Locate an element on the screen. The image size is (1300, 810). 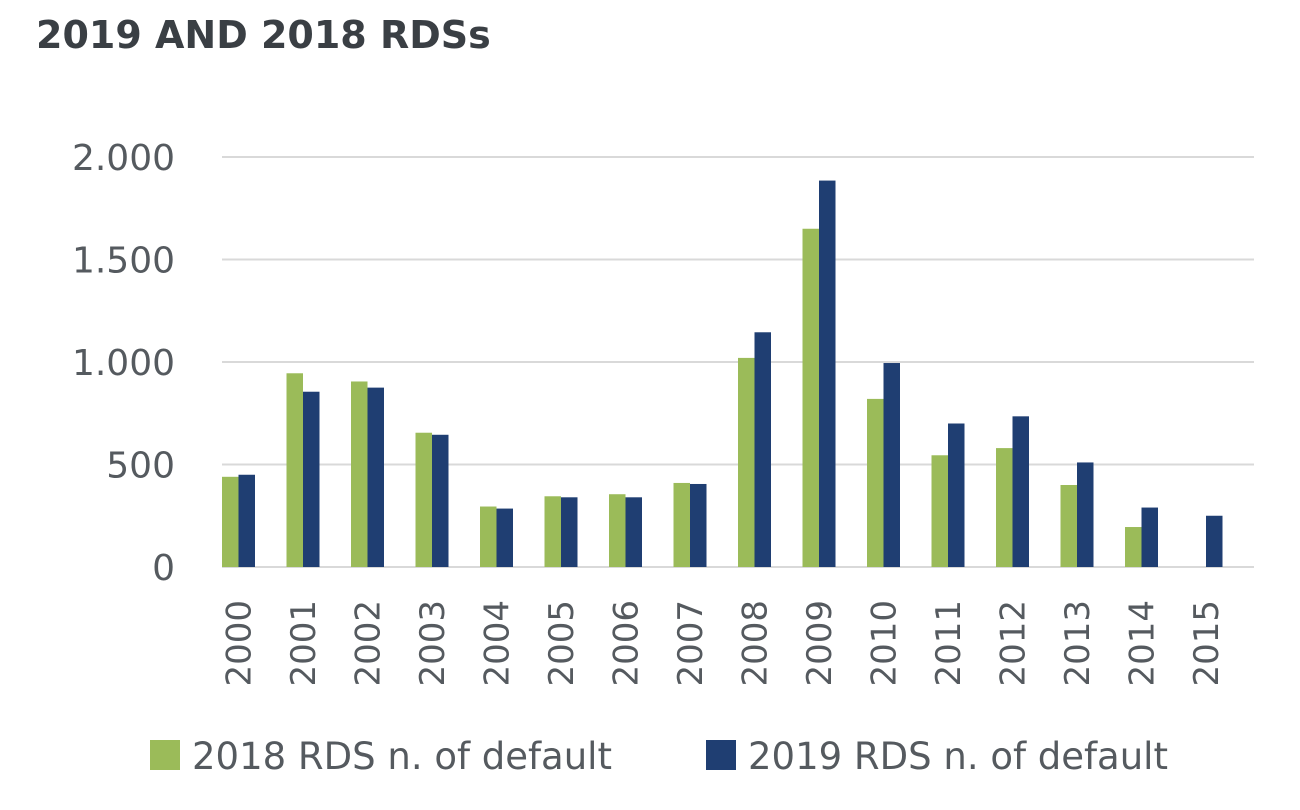
bar-2007-2018 is located at coordinates (681, 524).